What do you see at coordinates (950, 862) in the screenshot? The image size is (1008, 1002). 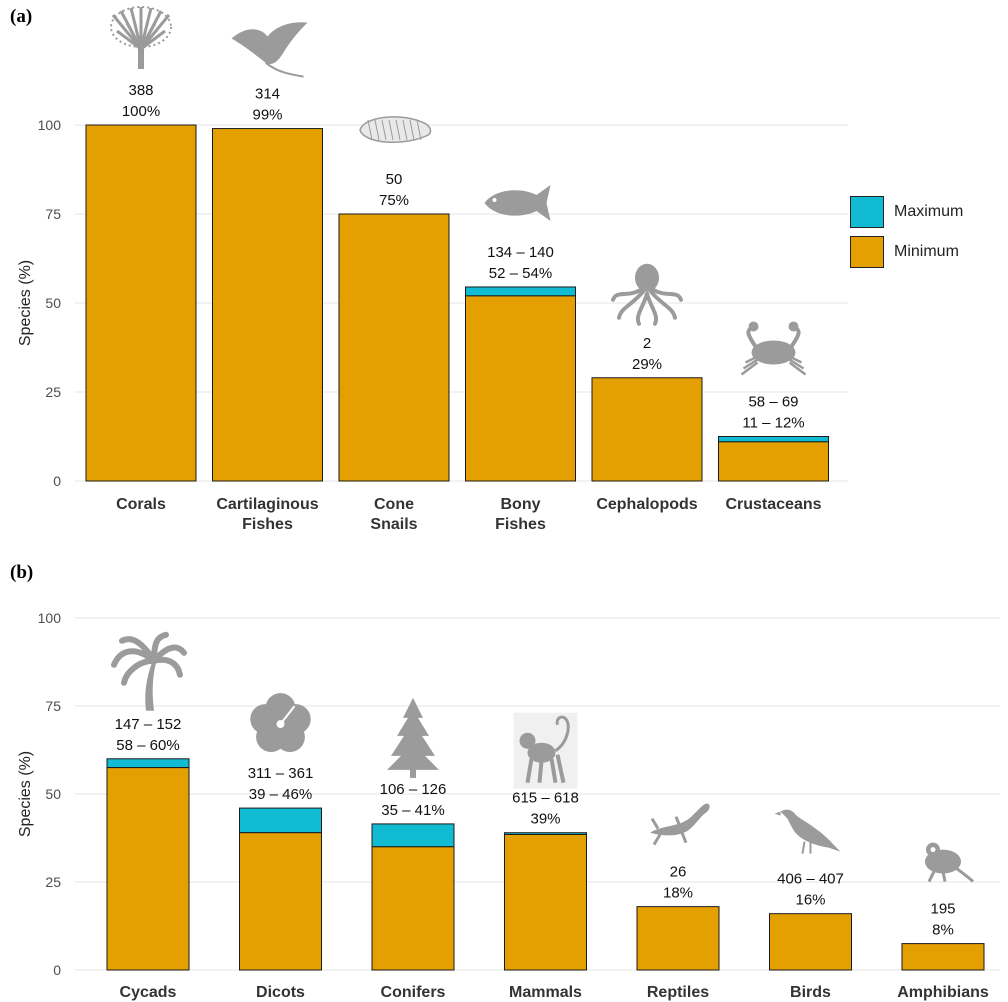 I see `frog-icon` at bounding box center [950, 862].